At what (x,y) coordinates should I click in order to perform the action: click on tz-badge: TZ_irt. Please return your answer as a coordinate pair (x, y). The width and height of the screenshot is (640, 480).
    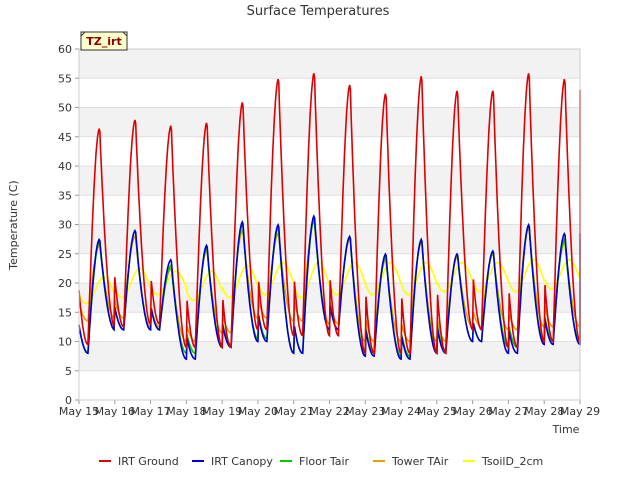
    Looking at the image, I should click on (104, 41).